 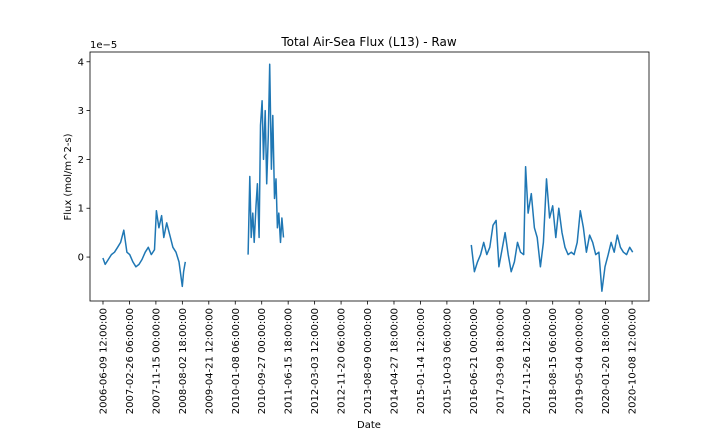 I want to click on chart-title: Total Air-Sea Flux (L13) - Raw, so click(x=368, y=42).